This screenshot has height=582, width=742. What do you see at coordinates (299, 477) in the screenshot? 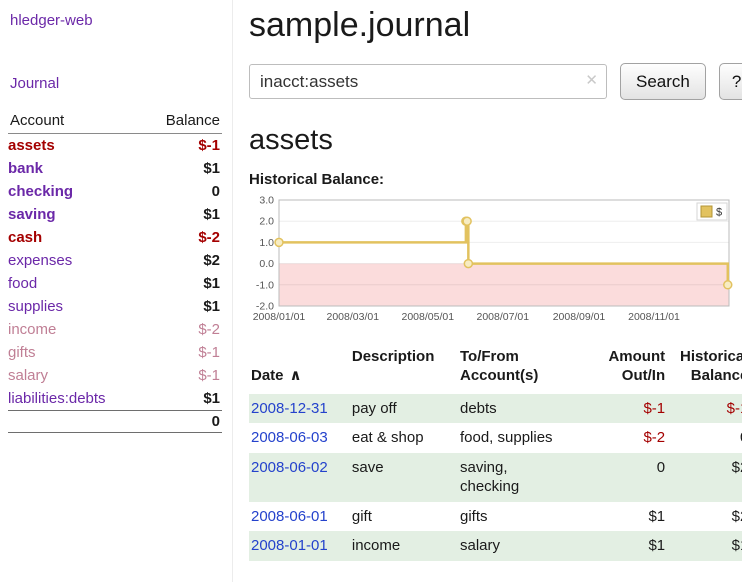
I see `register-date-cell: 2008-06-02` at bounding box center [299, 477].